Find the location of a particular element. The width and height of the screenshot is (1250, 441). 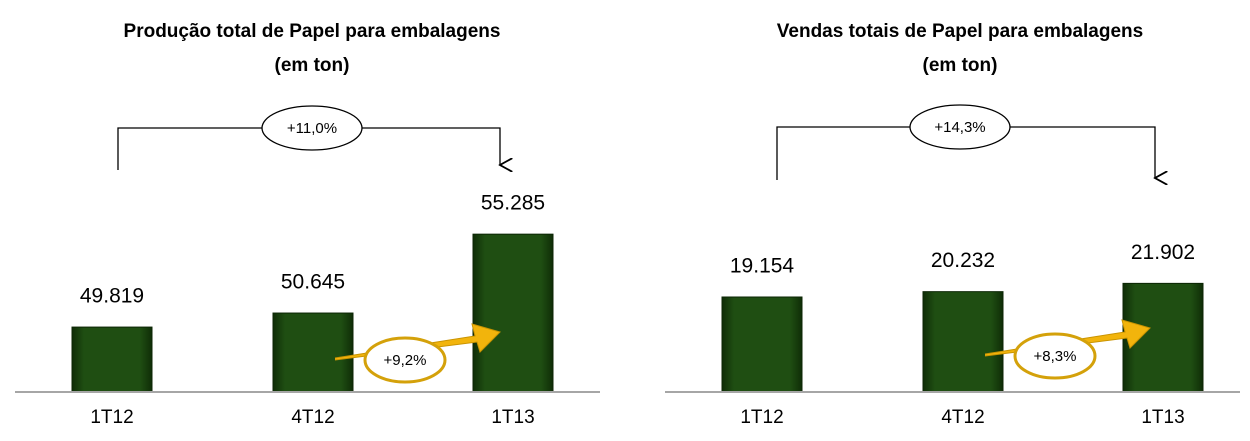

value-label: 49.819 is located at coordinates (112, 296).